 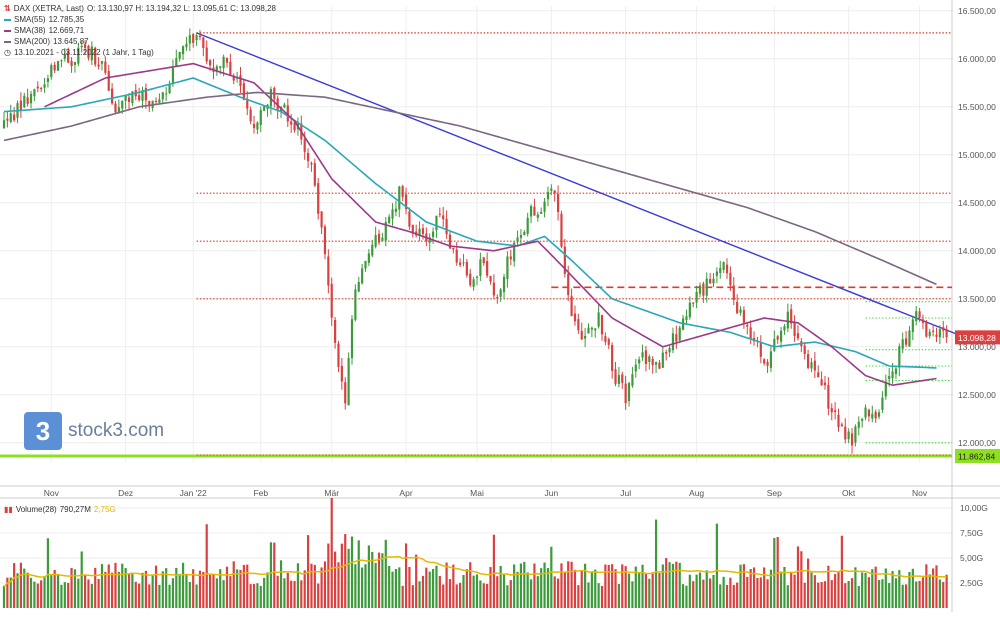 What do you see at coordinates (52, 493) in the screenshot?
I see `x-tick-label: Nov` at bounding box center [52, 493].